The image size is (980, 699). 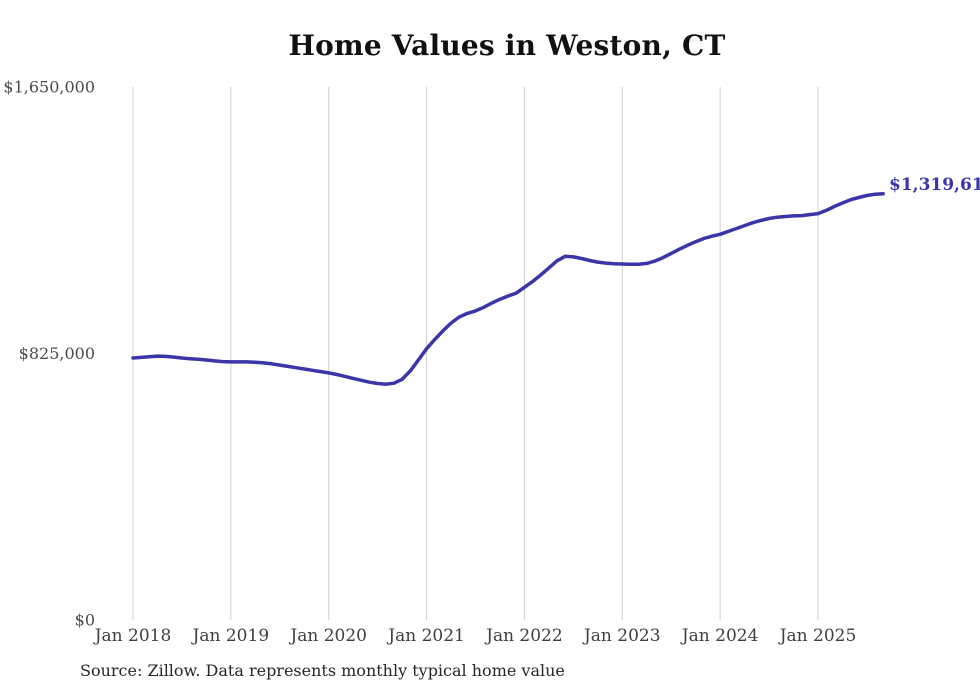 I want to click on y-axis-label: $0, so click(x=85, y=620).